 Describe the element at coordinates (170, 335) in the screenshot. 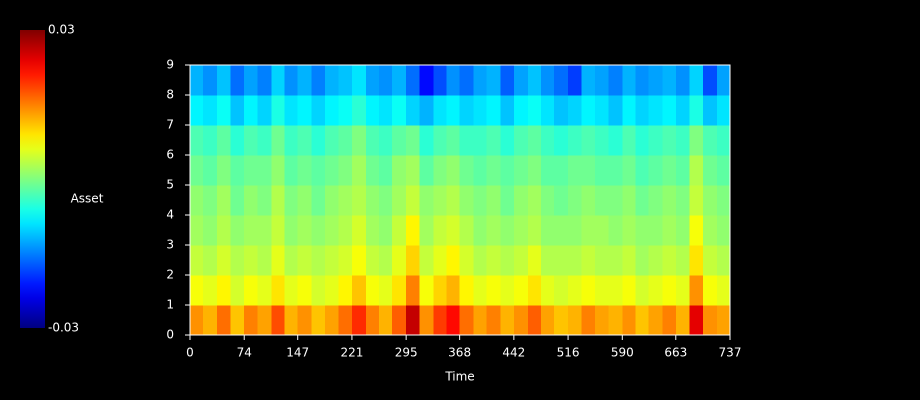

I see `y-tick-label: 0` at that location.